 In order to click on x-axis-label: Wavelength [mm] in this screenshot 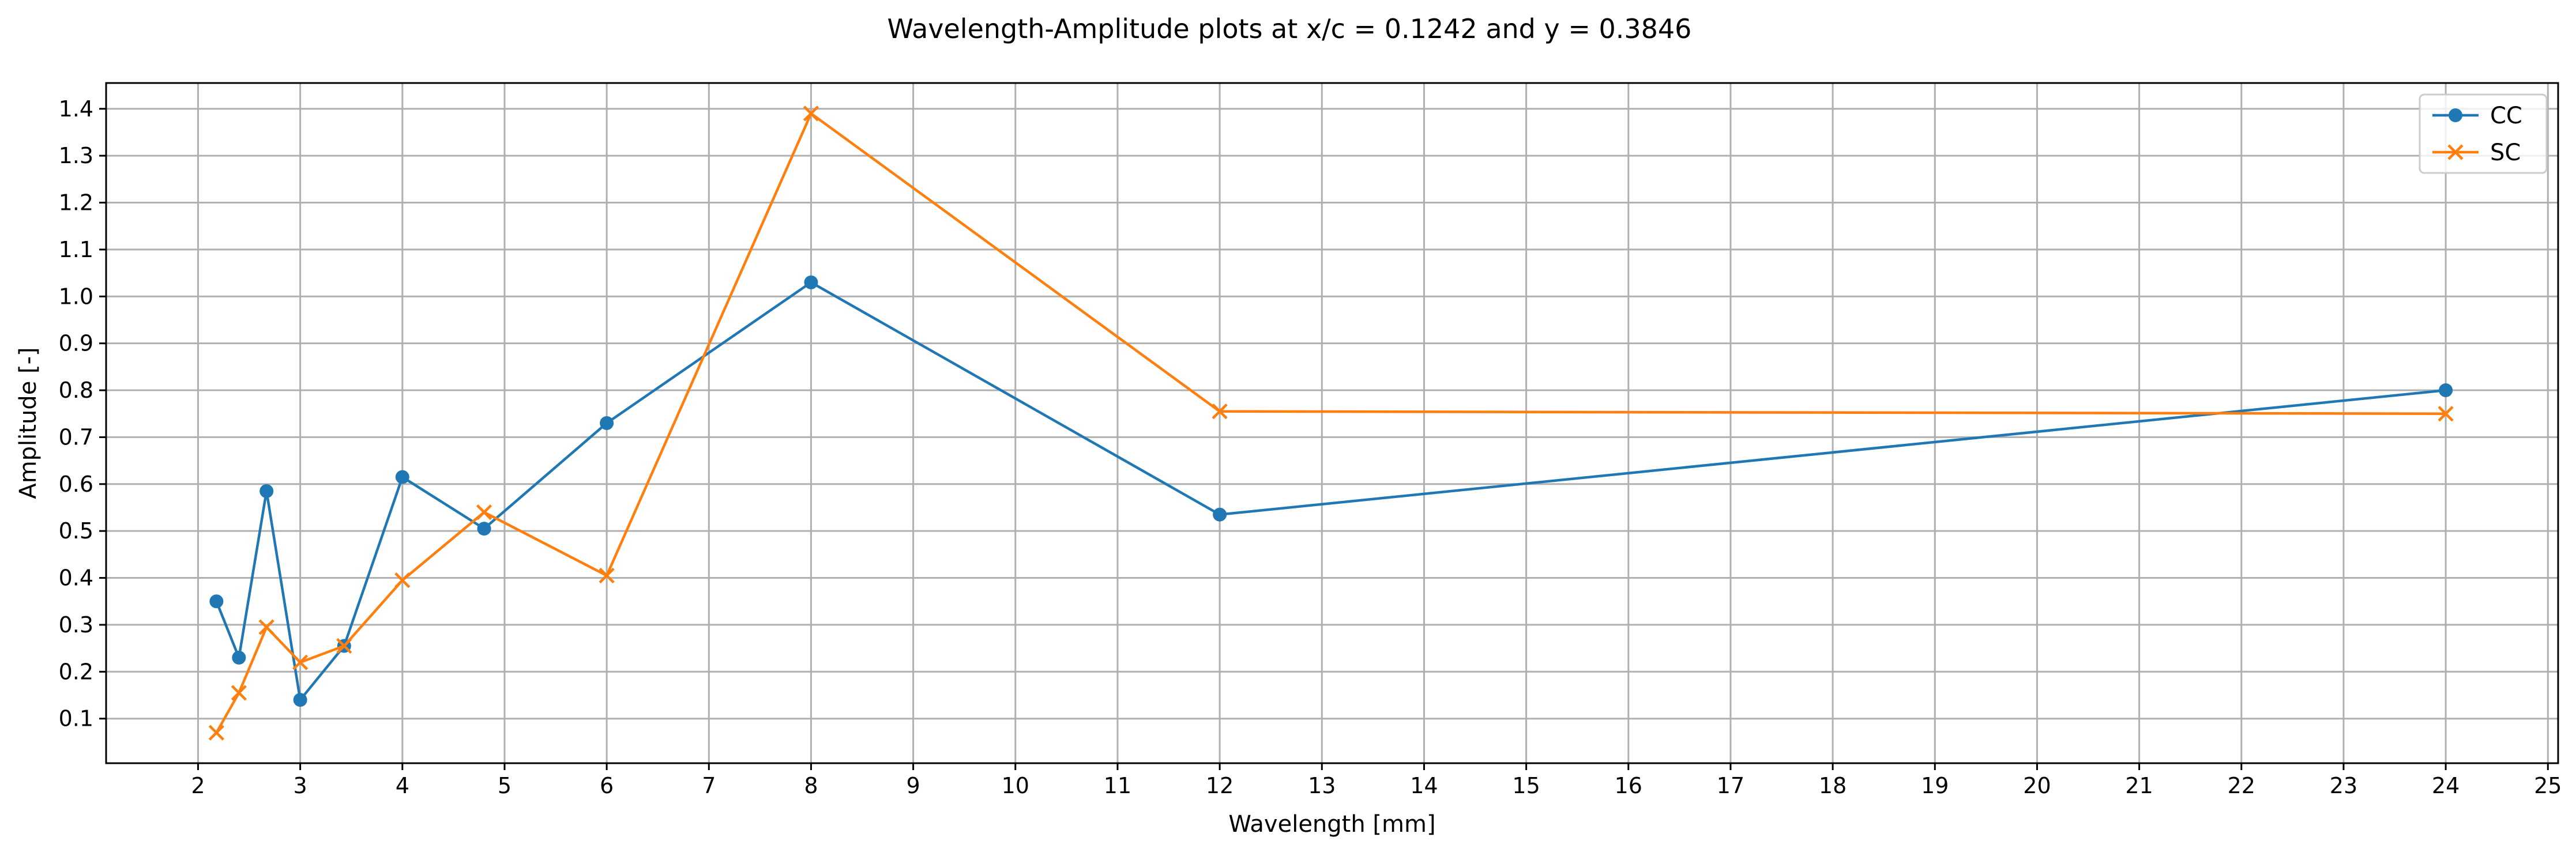, I will do `click(1331, 825)`.